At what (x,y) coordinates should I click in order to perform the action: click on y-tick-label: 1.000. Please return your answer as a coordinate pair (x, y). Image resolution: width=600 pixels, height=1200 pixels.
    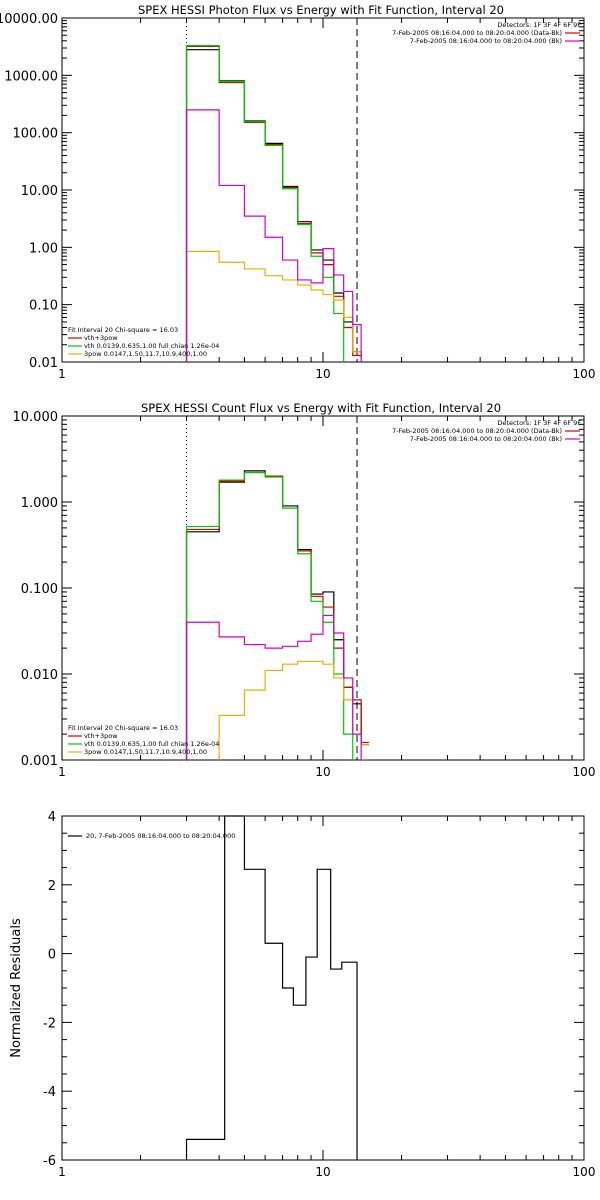
    Looking at the image, I should click on (39, 503).